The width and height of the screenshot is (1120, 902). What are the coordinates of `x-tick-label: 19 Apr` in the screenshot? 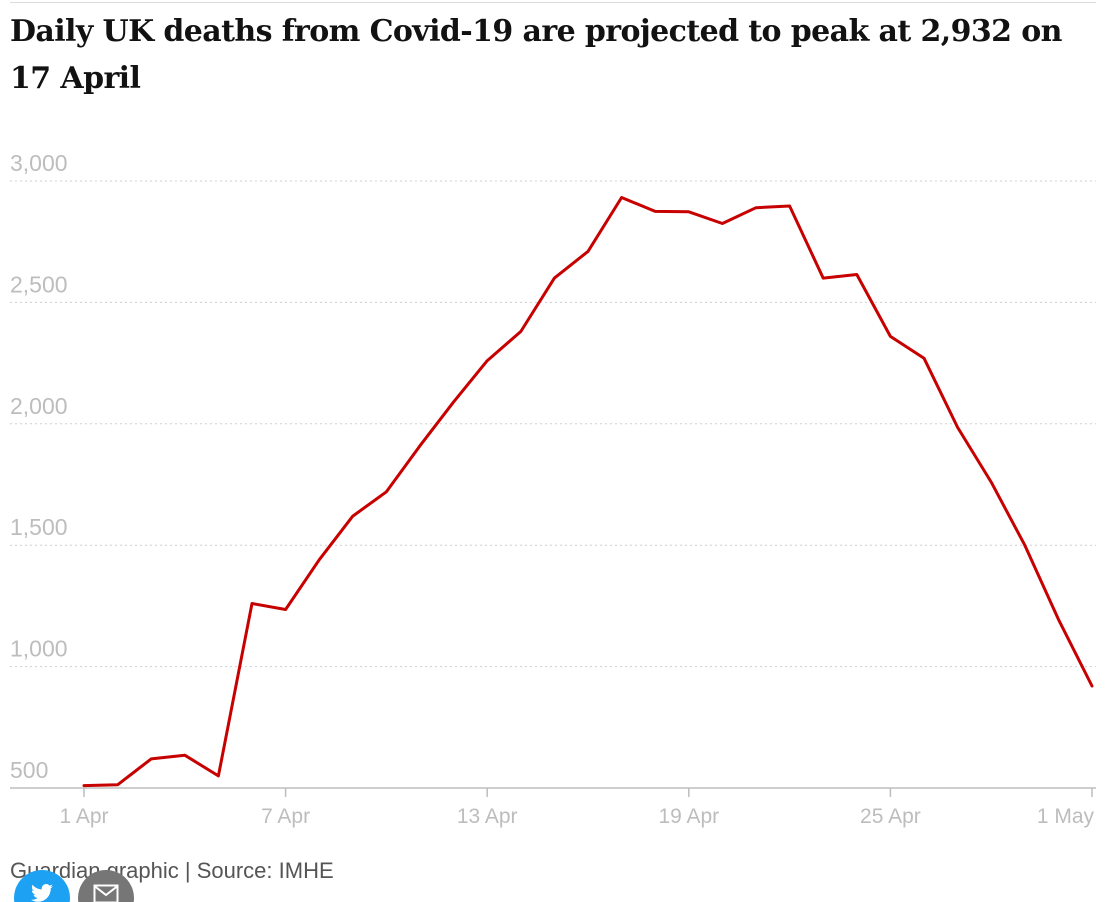 It's located at (688, 816).